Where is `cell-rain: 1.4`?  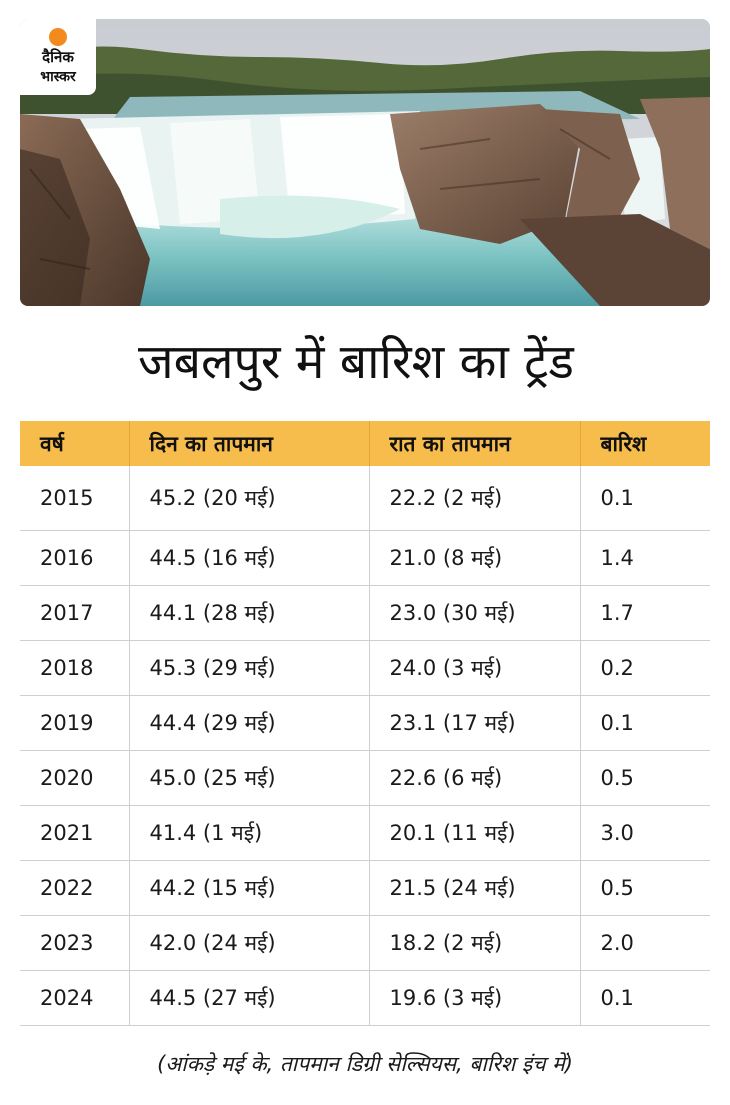 cell-rain: 1.4 is located at coordinates (645, 558).